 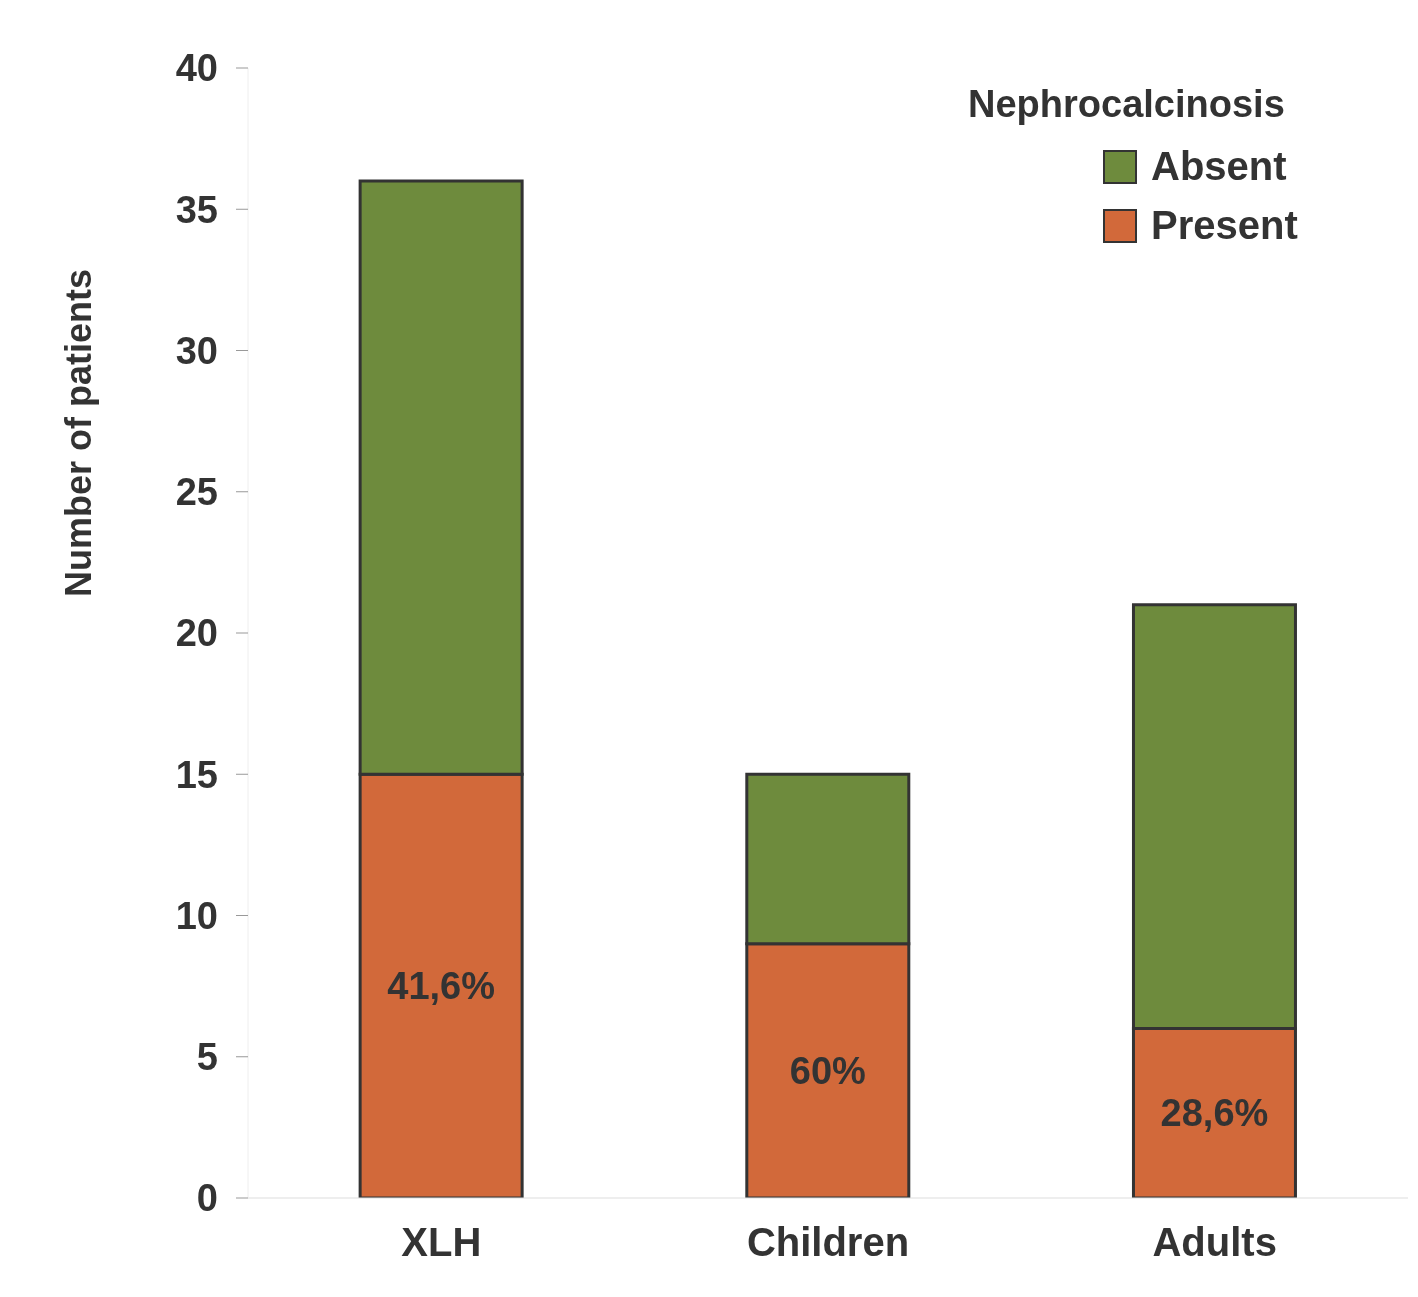 I want to click on annotation: 41,6%, so click(x=441, y=986).